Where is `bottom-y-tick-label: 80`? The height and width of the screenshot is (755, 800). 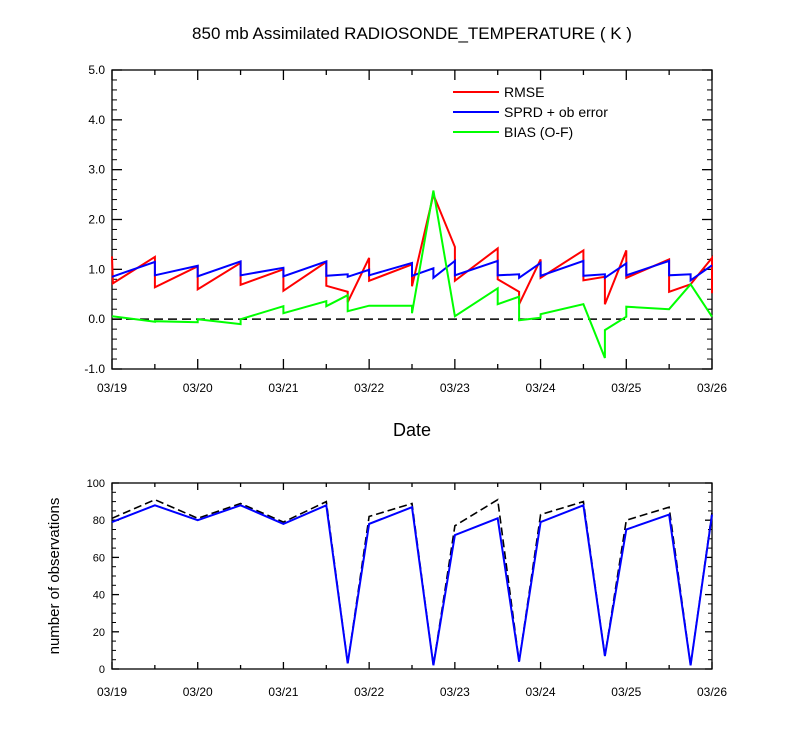
bottom-y-tick-label: 80 is located at coordinates (99, 521).